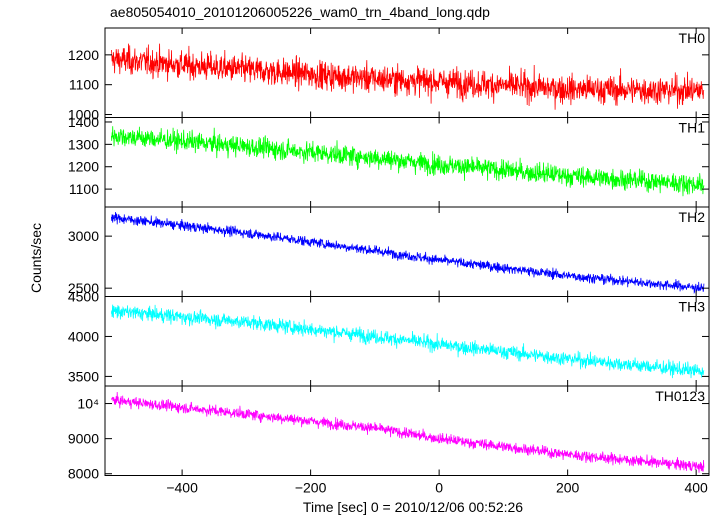 This screenshot has width=717, height=516. Describe the element at coordinates (568, 488) in the screenshot. I see `x-tick-label: 200` at that location.